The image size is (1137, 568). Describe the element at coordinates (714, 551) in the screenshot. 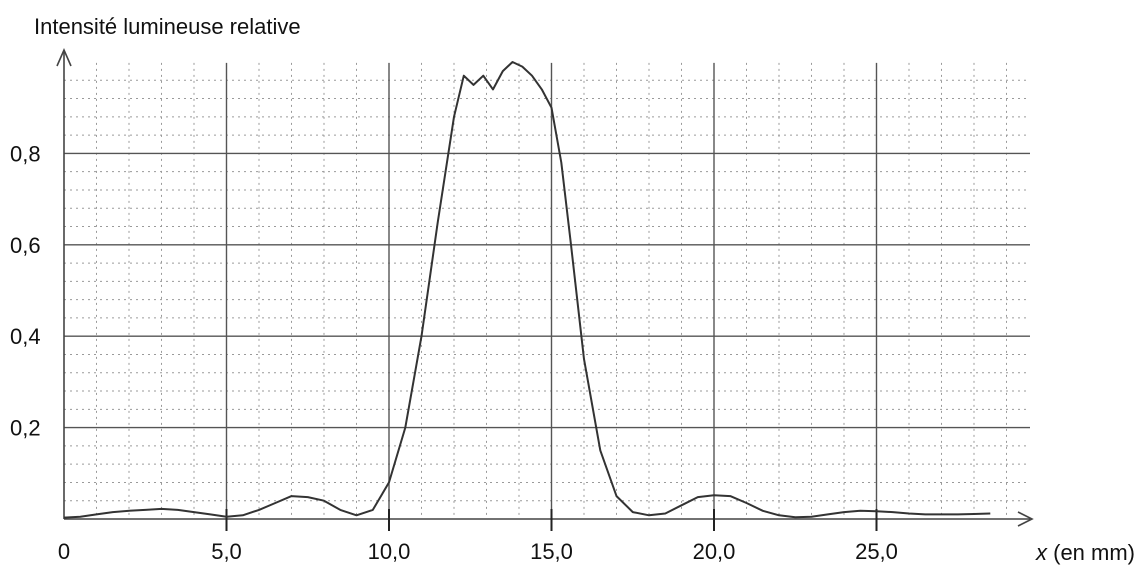

I see `x-tick-label: 20,0` at that location.